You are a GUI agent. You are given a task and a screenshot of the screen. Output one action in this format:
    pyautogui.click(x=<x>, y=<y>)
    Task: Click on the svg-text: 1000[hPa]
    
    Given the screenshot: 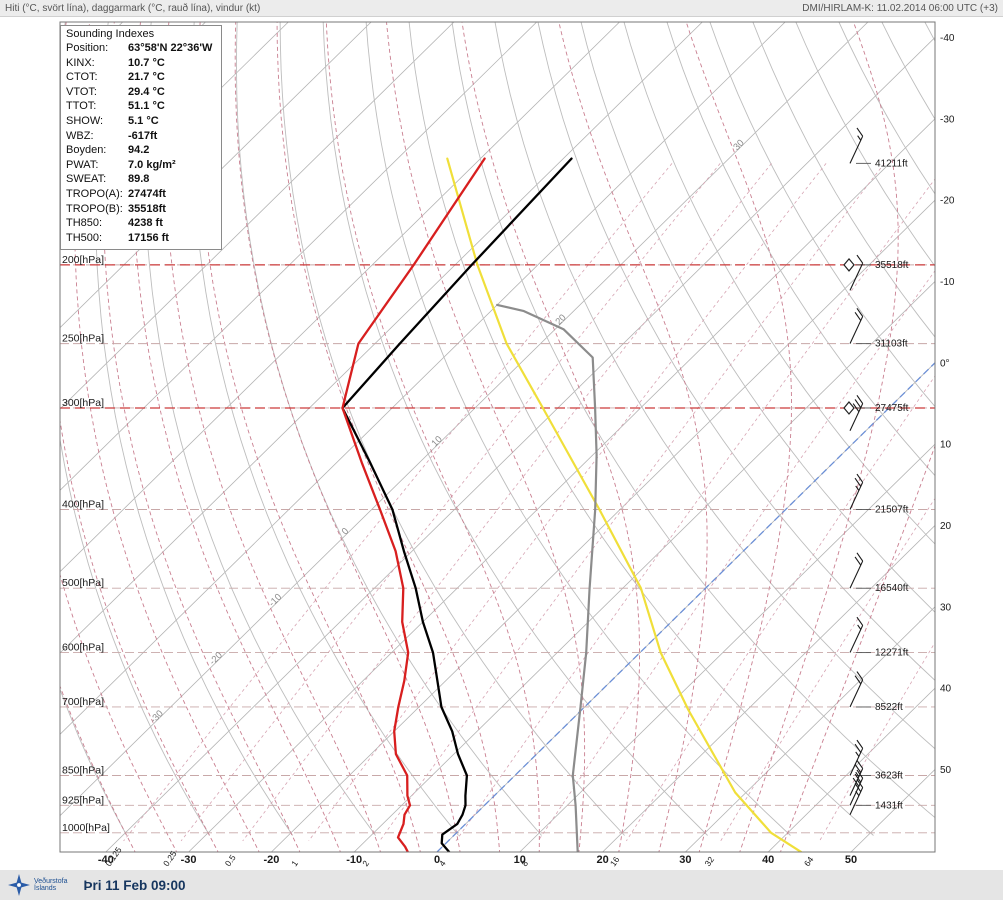 What is the action you would take?
    pyautogui.click(x=86, y=828)
    